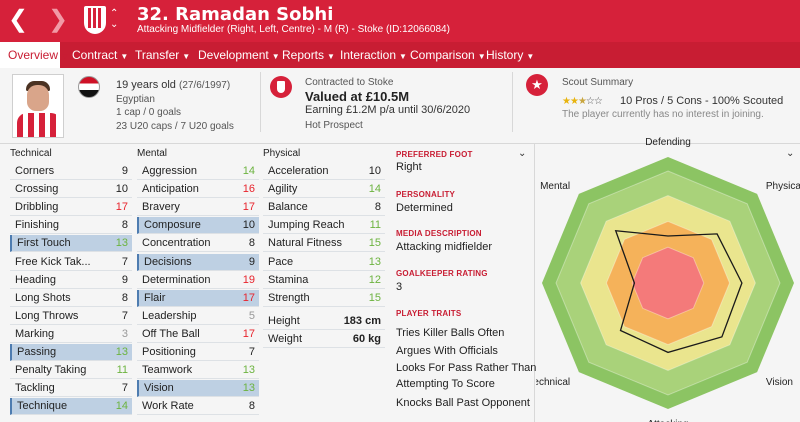 Image resolution: width=800 pixels, height=422 pixels. I want to click on attribute-value: 8, so click(124, 297).